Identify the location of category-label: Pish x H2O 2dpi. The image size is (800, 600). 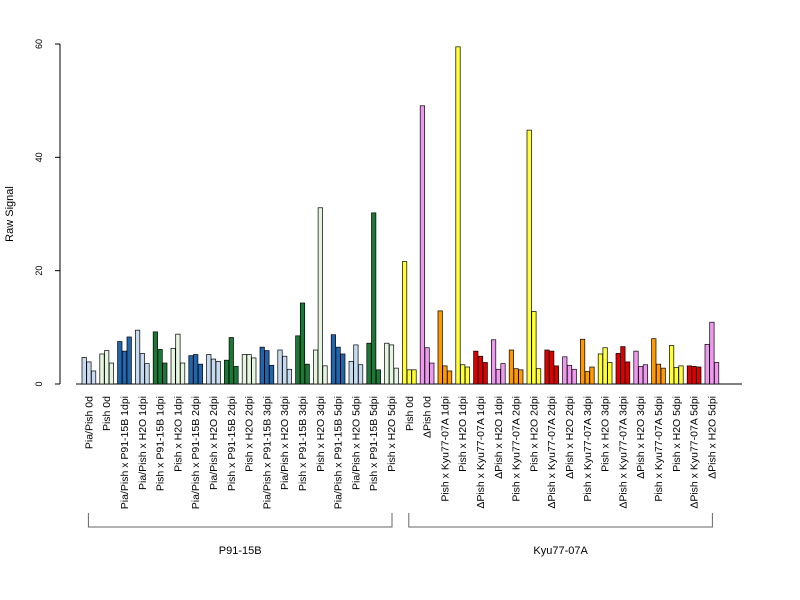
(534, 434).